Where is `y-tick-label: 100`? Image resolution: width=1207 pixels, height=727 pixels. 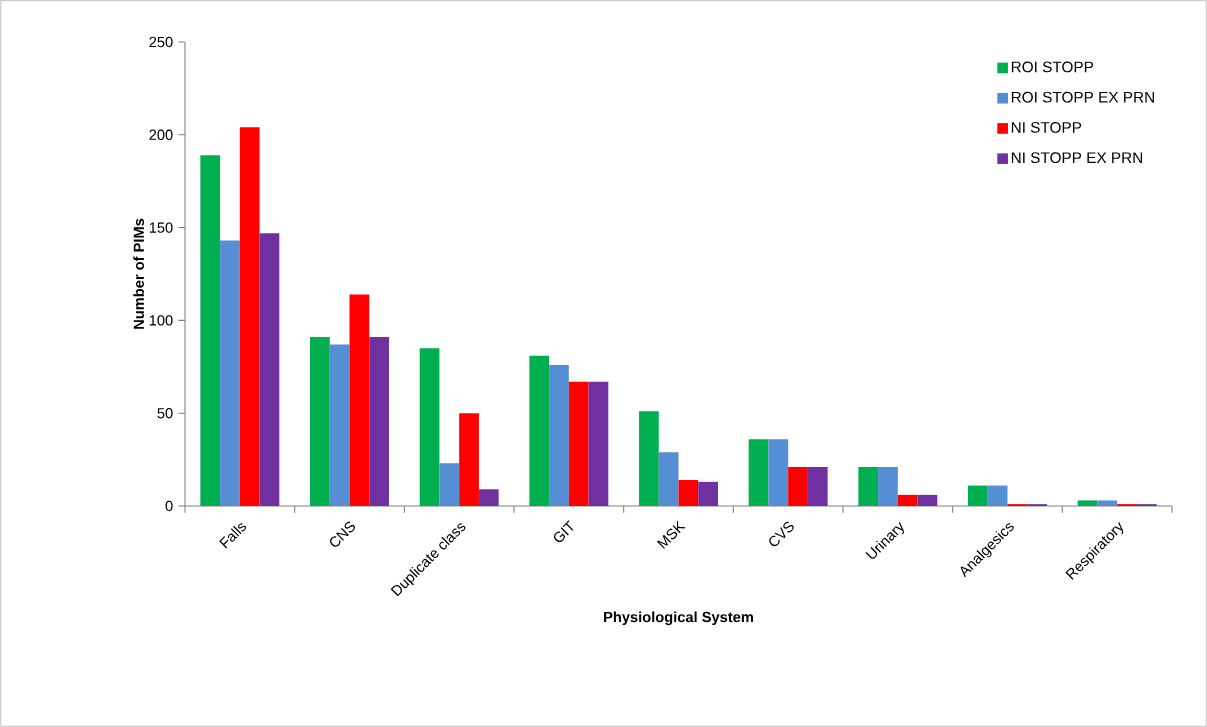
y-tick-label: 100 is located at coordinates (161, 320).